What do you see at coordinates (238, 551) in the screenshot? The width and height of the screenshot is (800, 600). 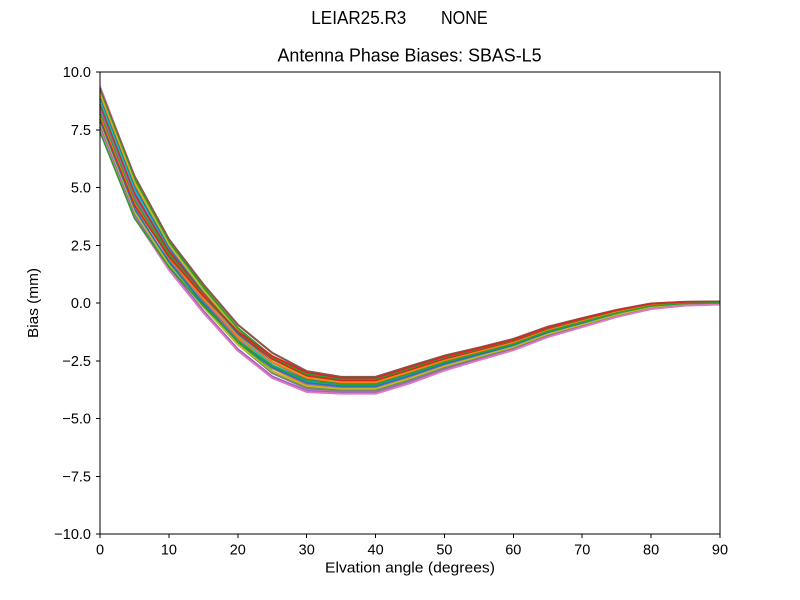 I see `svg-text: 20` at bounding box center [238, 551].